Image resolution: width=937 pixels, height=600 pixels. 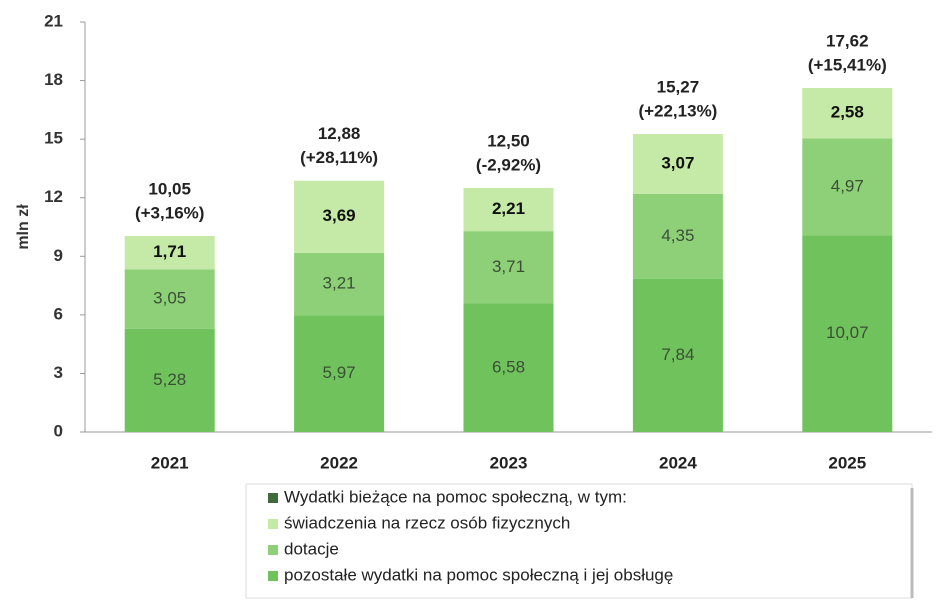 I want to click on bar-value-label: 4,35, so click(x=677, y=235).